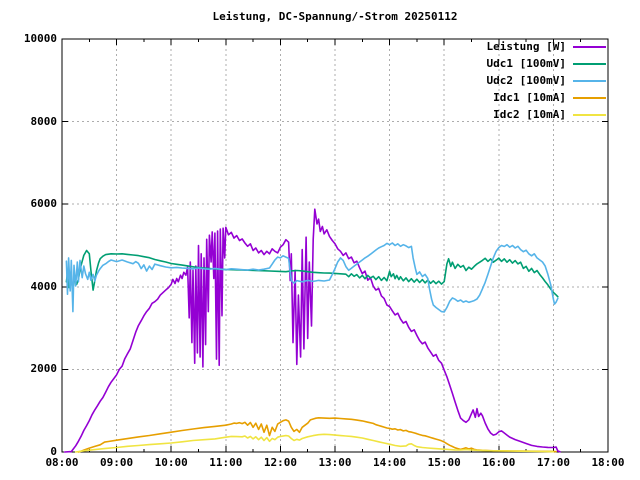 The height and width of the screenshot is (480, 640). Describe the element at coordinates (608, 462) in the screenshot. I see `x-axis-tick-label: 18:00` at that location.